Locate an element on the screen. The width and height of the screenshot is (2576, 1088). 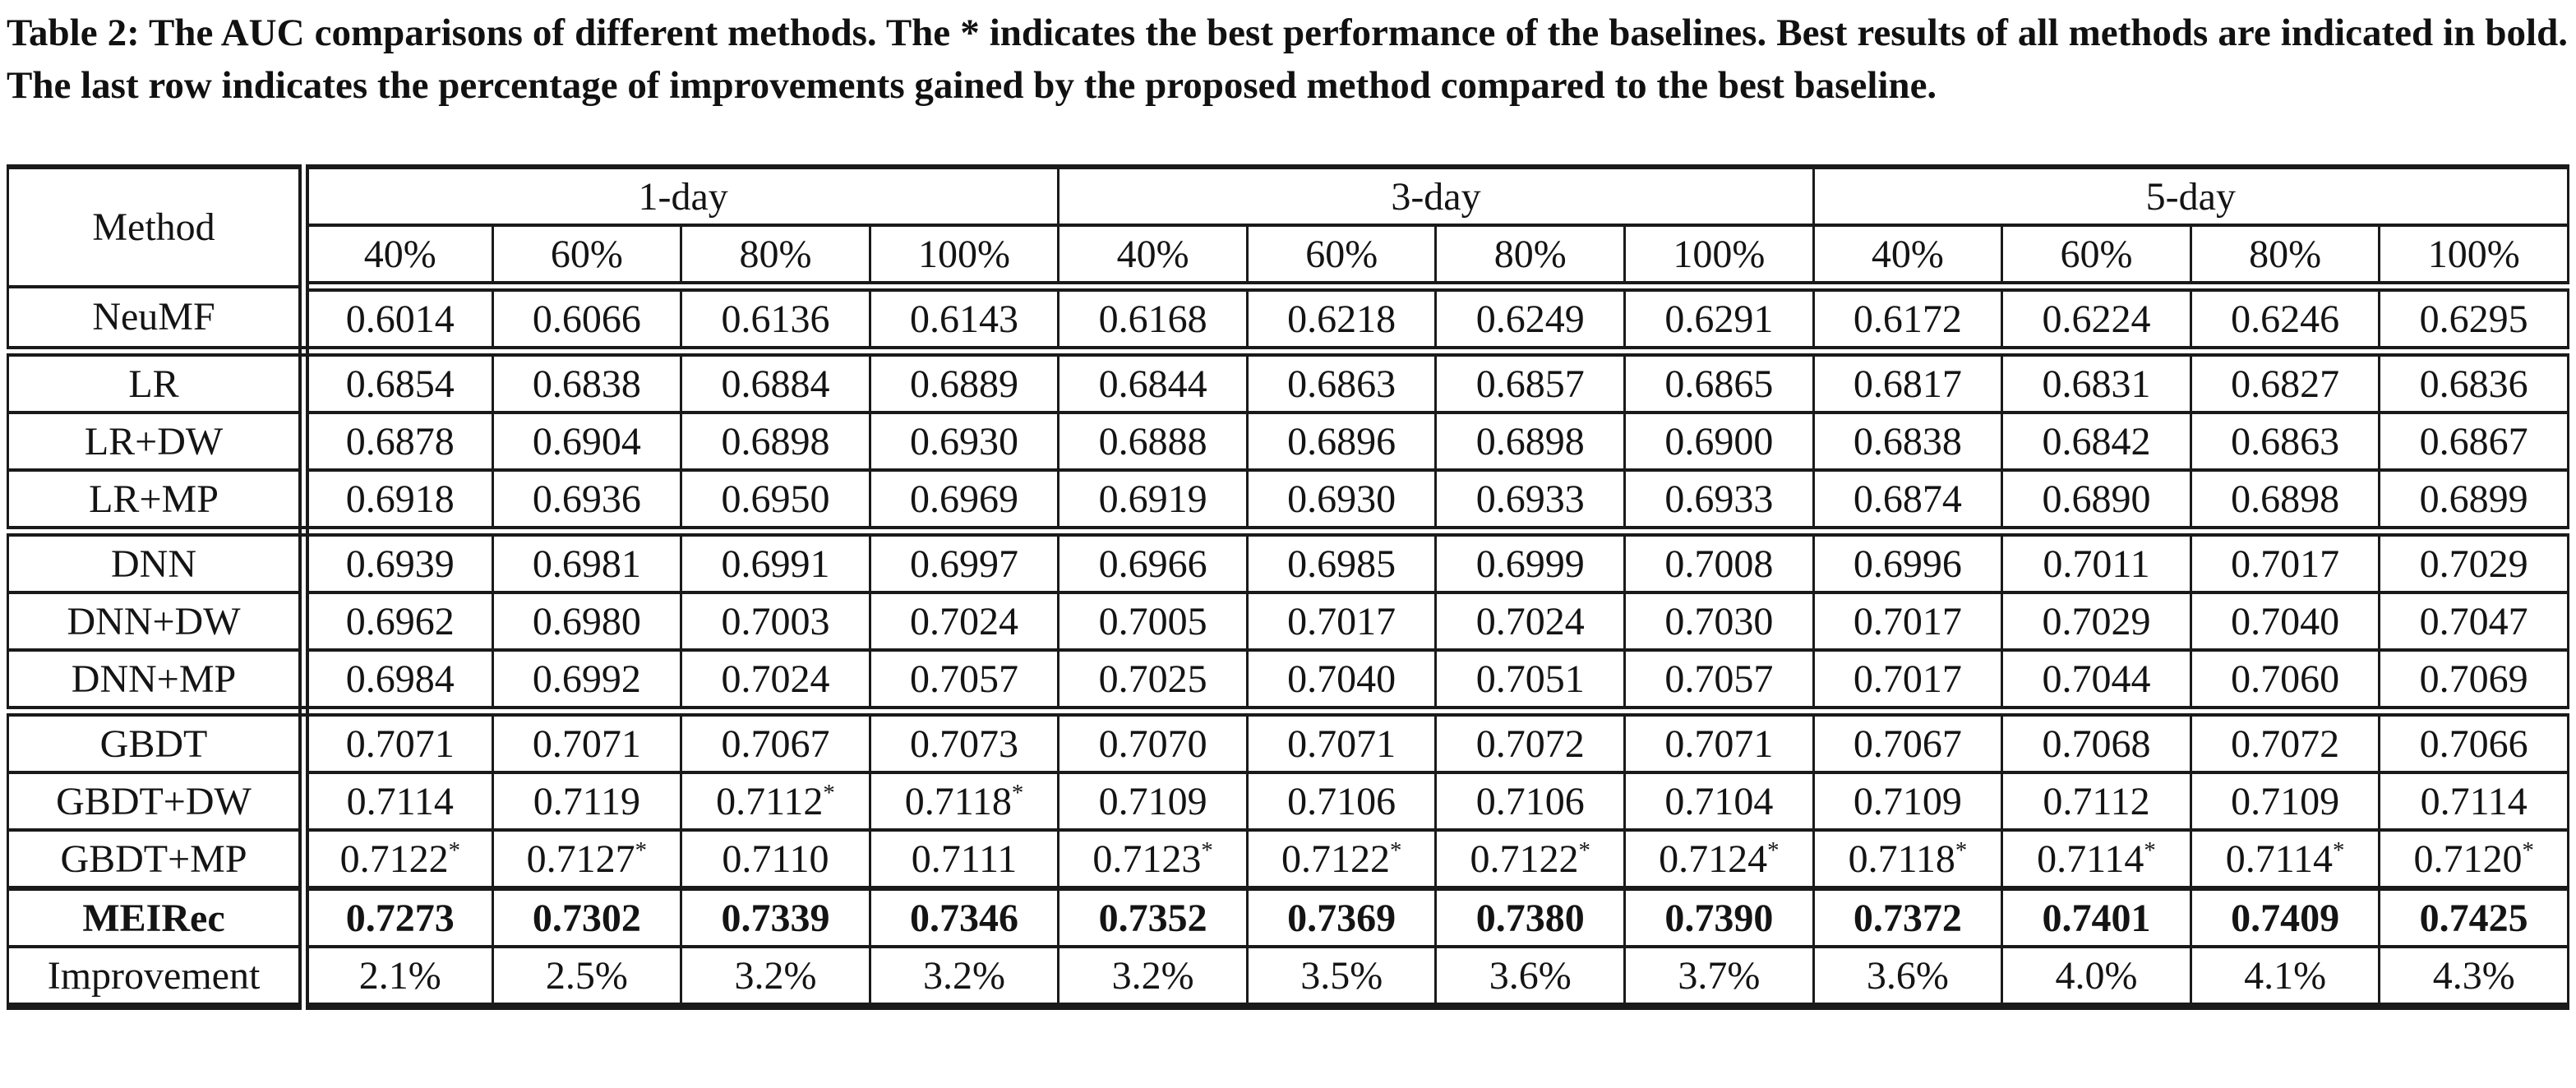
value-cell: 0.6991 is located at coordinates (776, 562).